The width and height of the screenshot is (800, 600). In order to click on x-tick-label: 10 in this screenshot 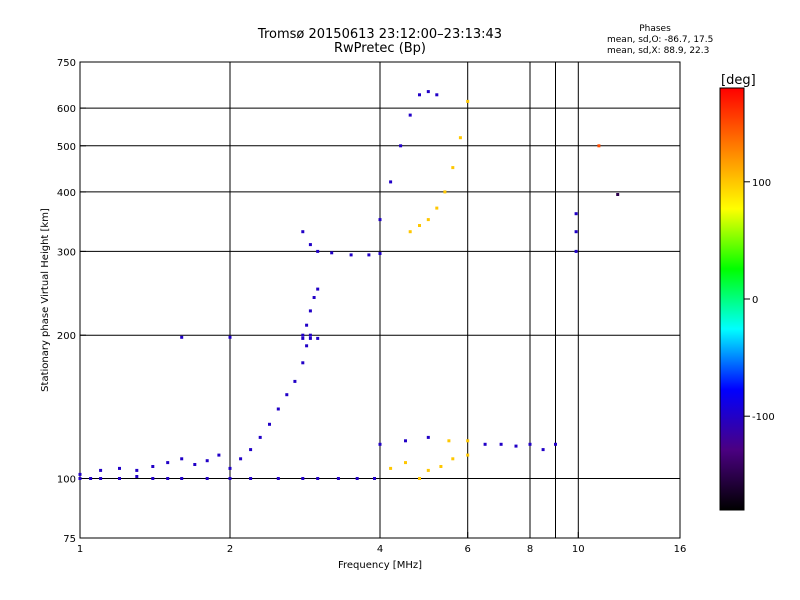, I will do `click(578, 549)`.